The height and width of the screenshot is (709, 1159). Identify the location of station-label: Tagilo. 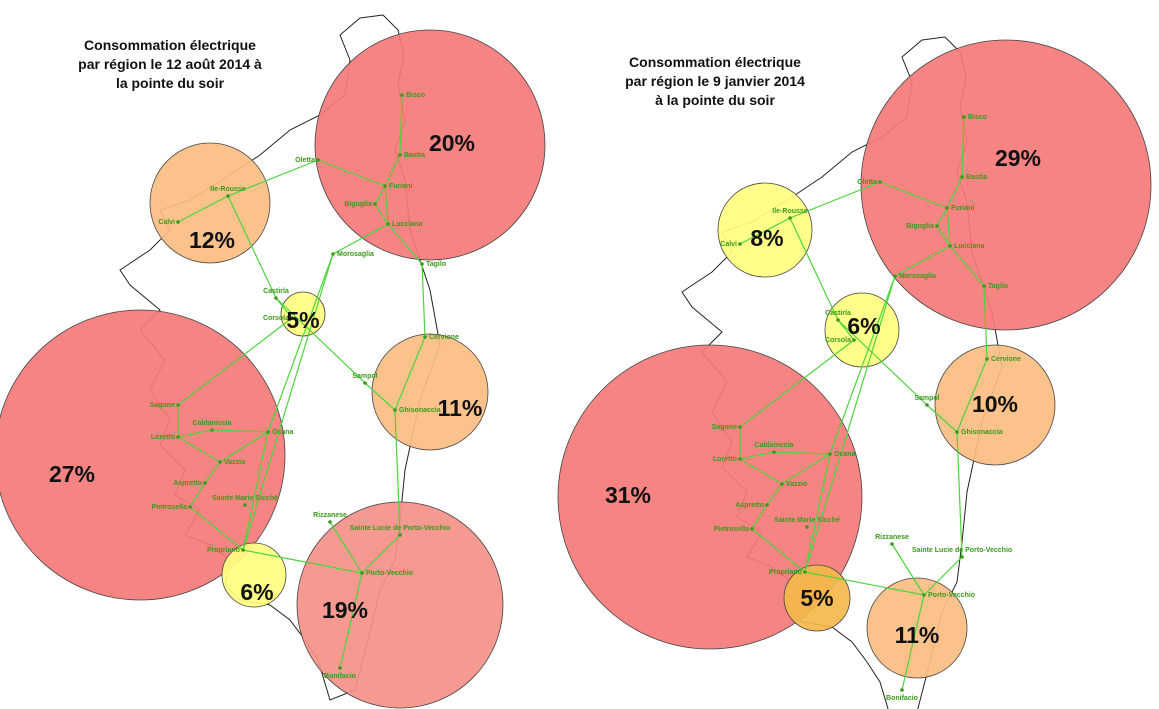
(436, 264).